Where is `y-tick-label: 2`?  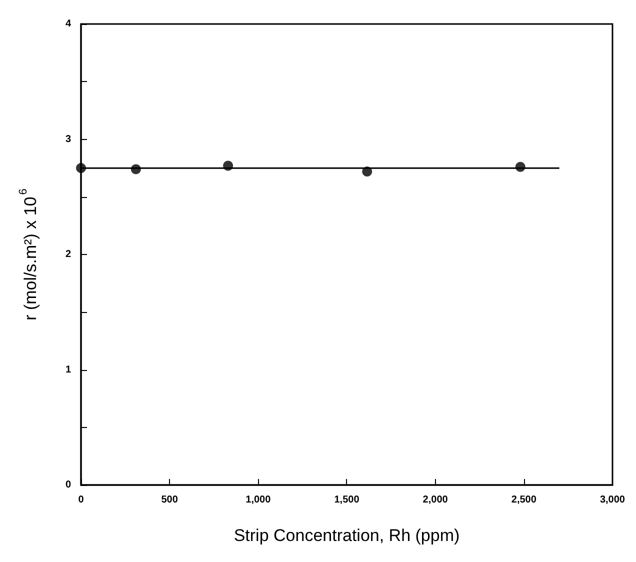
y-tick-label: 2 is located at coordinates (68, 254).